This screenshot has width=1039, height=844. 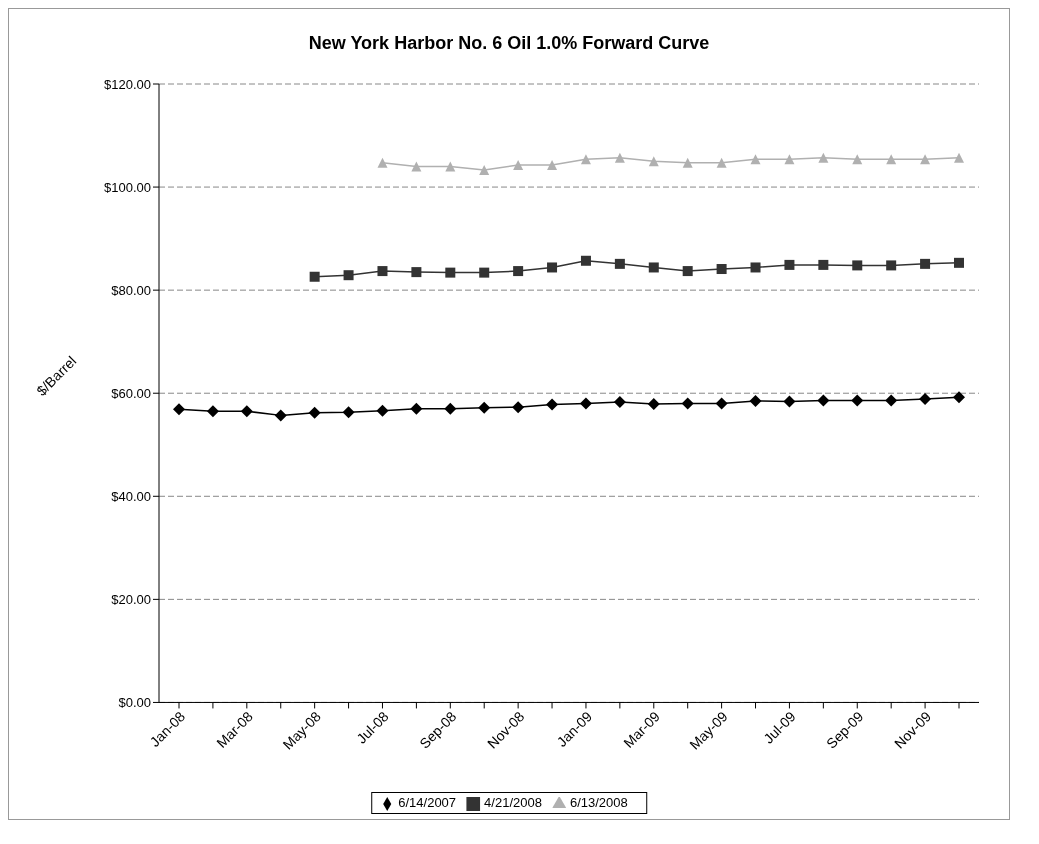 I want to click on legend-label: 6/13/2008, so click(x=598, y=803).